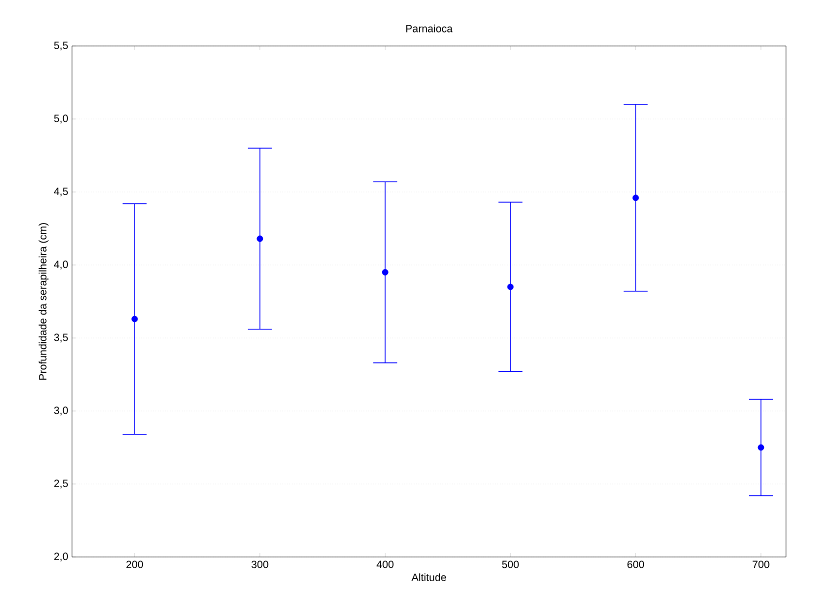  I want to click on y-tick-label: 4,5, so click(61, 192).